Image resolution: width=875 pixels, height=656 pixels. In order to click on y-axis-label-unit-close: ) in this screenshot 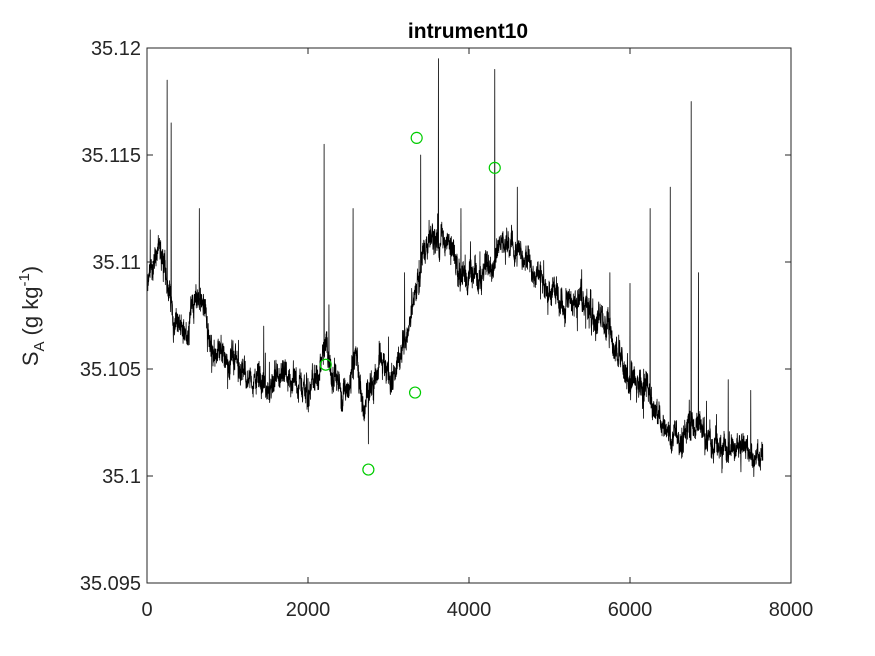, I will do `click(30, 269)`.